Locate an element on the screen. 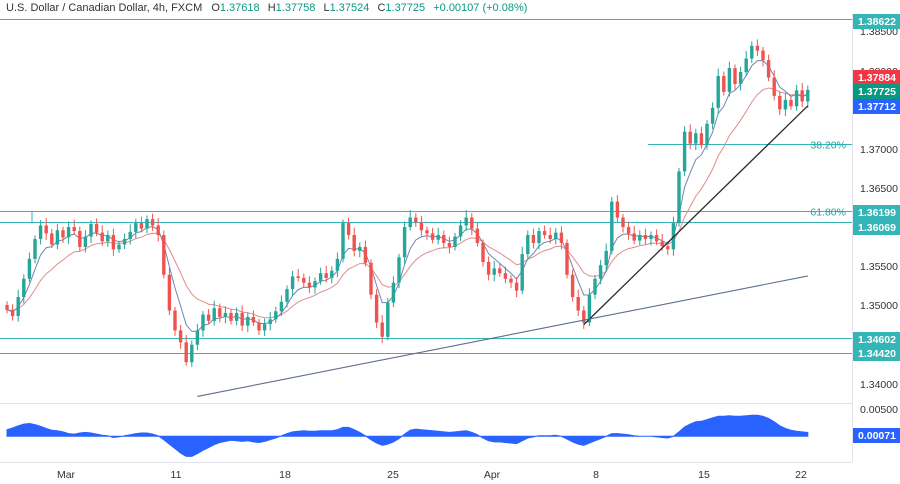  rising-trendline is located at coordinates (696, 215).